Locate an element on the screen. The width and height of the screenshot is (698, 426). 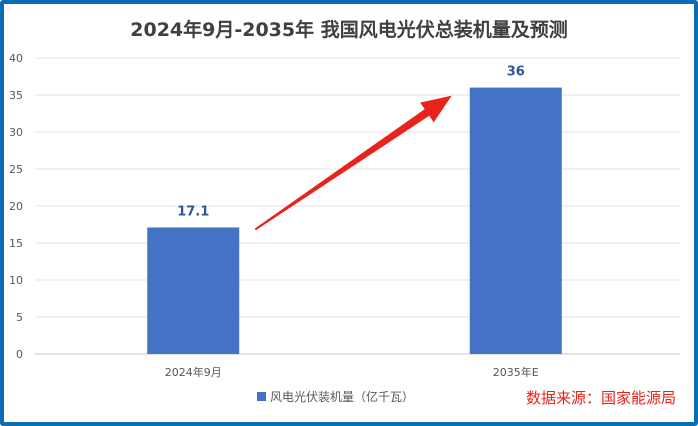
y-tick-label: 35 is located at coordinates (16, 95).